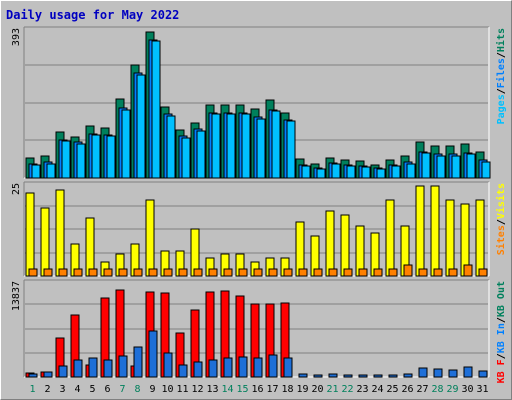 The height and width of the screenshot is (400, 512). What do you see at coordinates (501, 299) in the screenshot?
I see `legend-part: KB Out` at bounding box center [501, 299].